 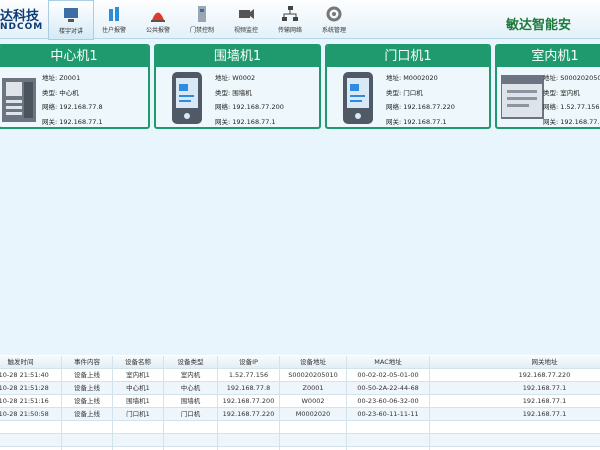 What do you see at coordinates (313, 388) in the screenshot?
I see `table-cell: Z0001` at bounding box center [313, 388].